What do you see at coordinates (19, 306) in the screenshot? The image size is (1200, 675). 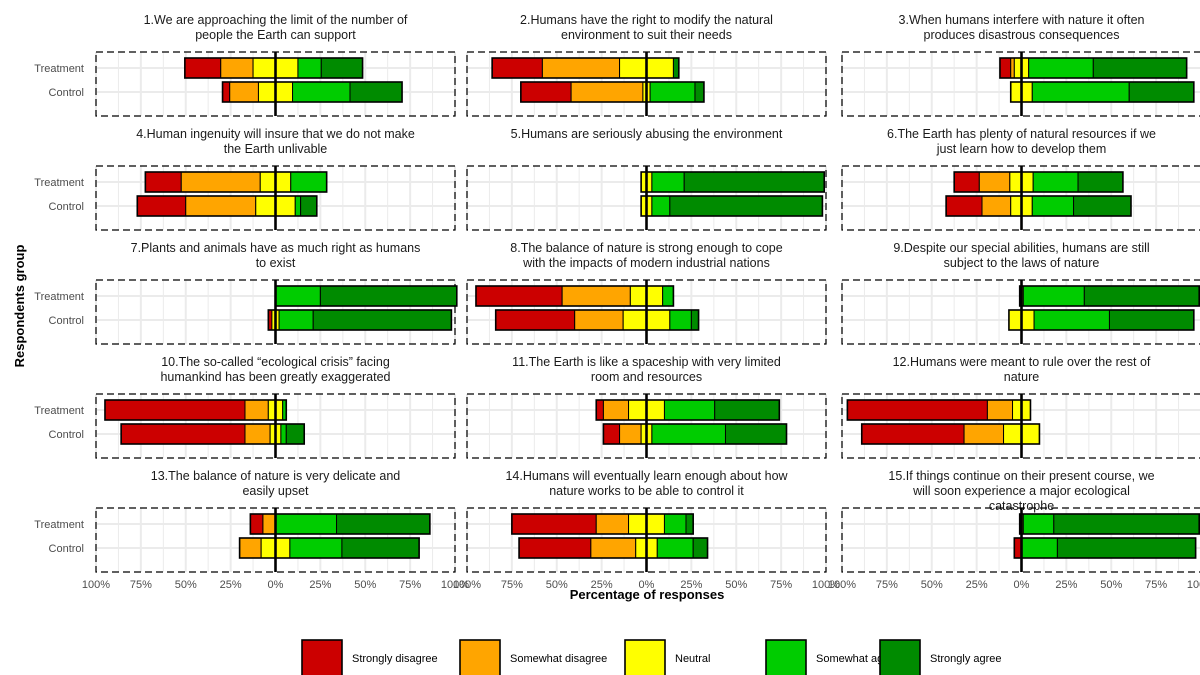 I see `y-axis-title: Respondents group` at bounding box center [19, 306].